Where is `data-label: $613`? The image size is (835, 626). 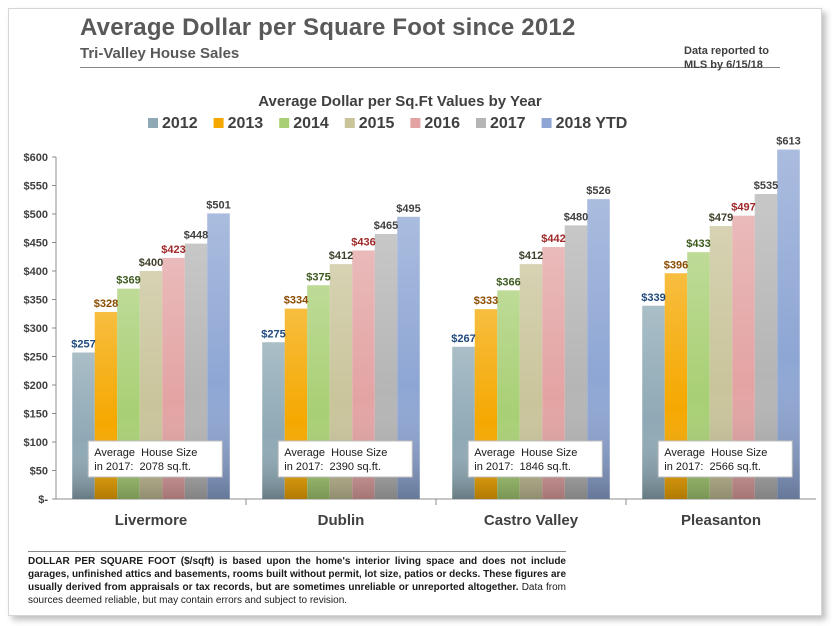
data-label: $613 is located at coordinates (788, 142).